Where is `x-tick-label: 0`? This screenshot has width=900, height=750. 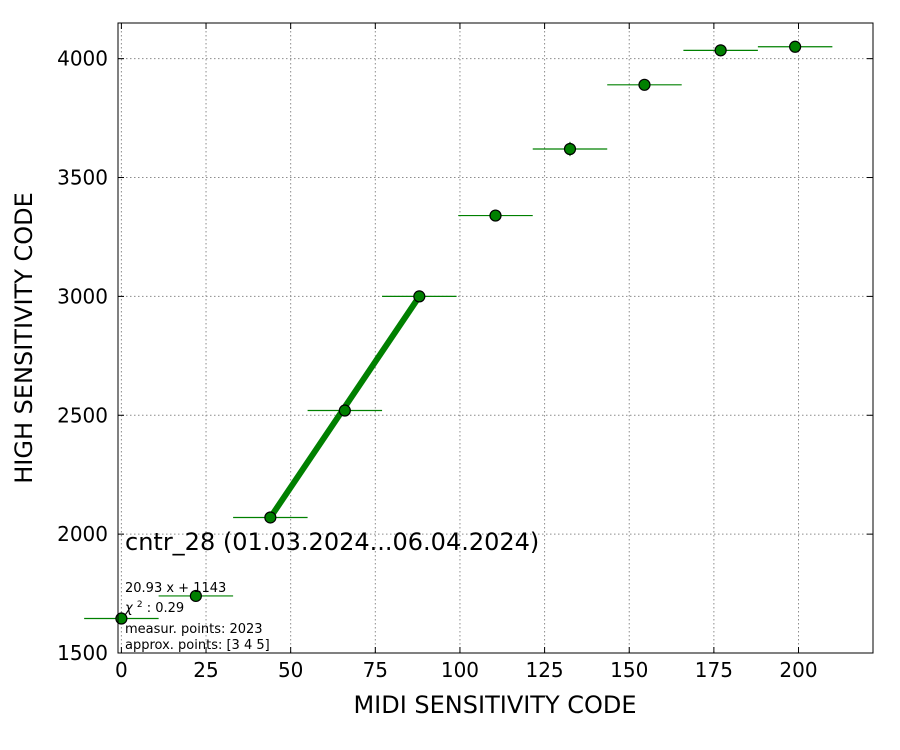 x-tick-label: 0 is located at coordinates (121, 670).